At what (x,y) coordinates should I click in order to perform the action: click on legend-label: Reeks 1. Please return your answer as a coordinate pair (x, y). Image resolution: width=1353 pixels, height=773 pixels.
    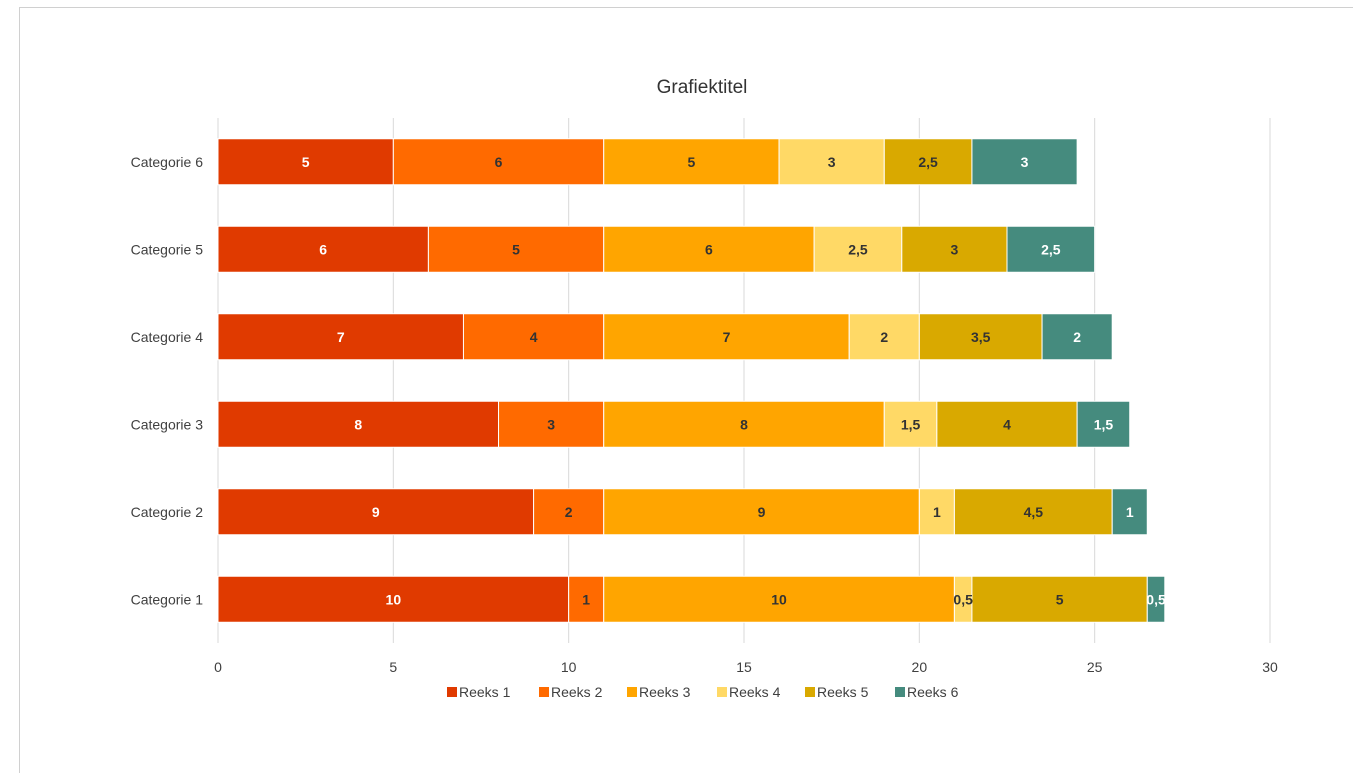
    Looking at the image, I should click on (485, 692).